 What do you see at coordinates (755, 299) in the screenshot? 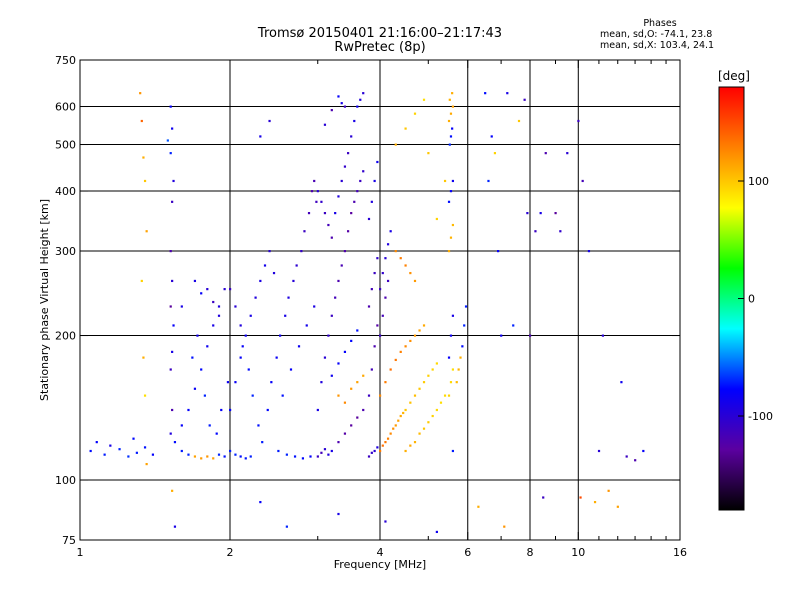
I see `colorbar-ticks: 100 0 -100` at bounding box center [755, 299].